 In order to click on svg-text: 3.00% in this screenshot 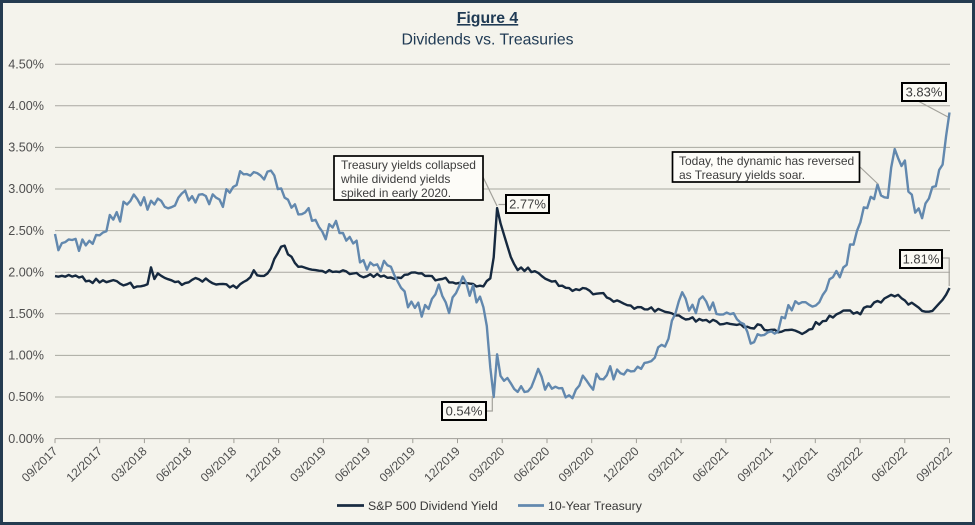, I will do `click(26, 189)`.